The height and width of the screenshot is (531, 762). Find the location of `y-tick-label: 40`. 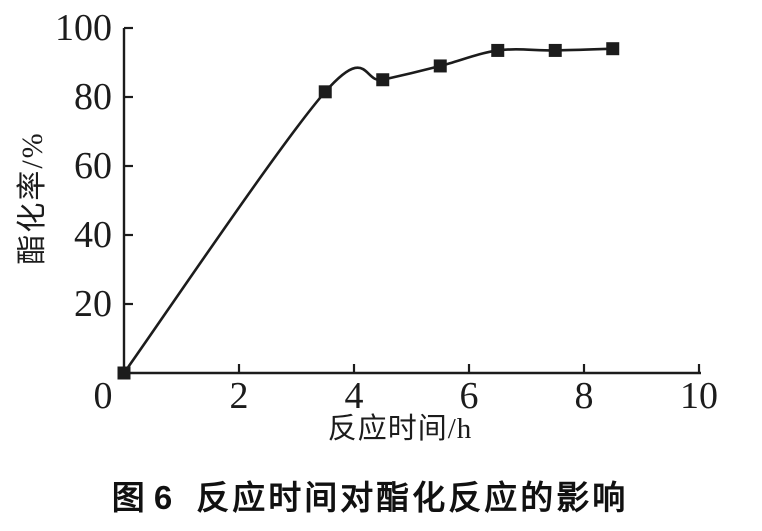

y-tick-label: 40 is located at coordinates (93, 235).